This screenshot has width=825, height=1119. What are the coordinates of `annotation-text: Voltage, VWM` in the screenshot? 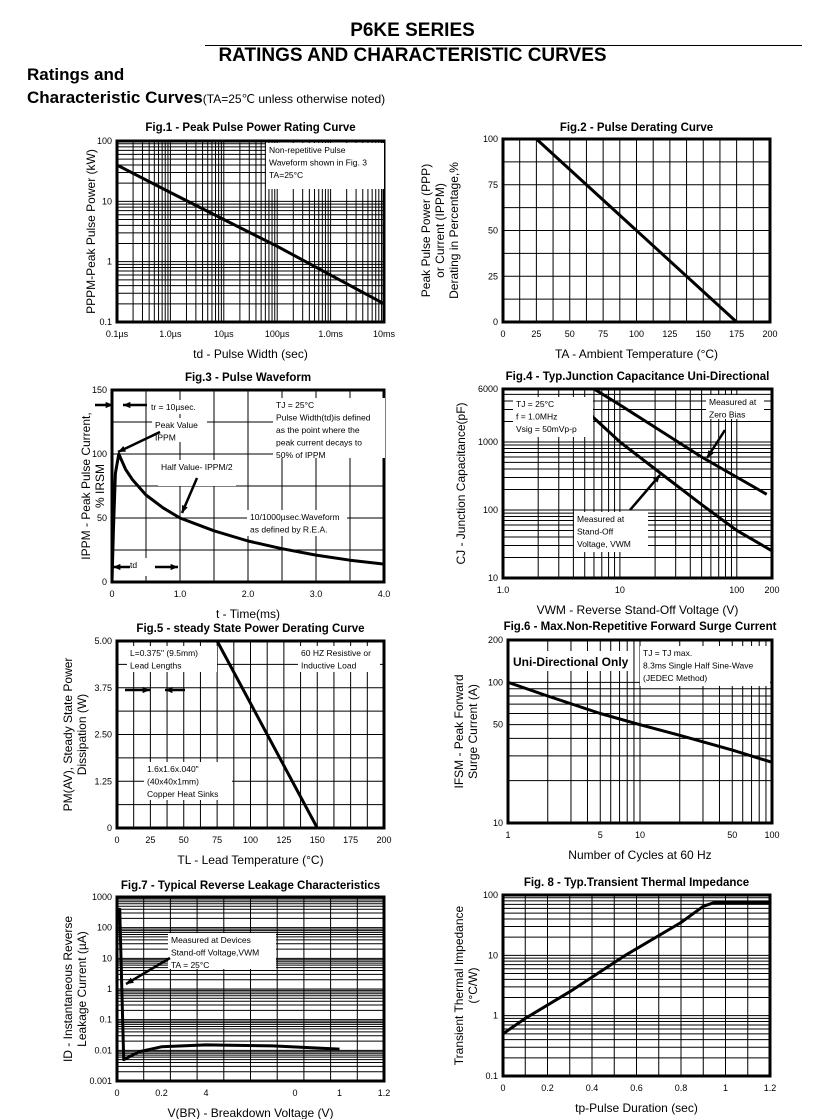 It's located at (604, 544).